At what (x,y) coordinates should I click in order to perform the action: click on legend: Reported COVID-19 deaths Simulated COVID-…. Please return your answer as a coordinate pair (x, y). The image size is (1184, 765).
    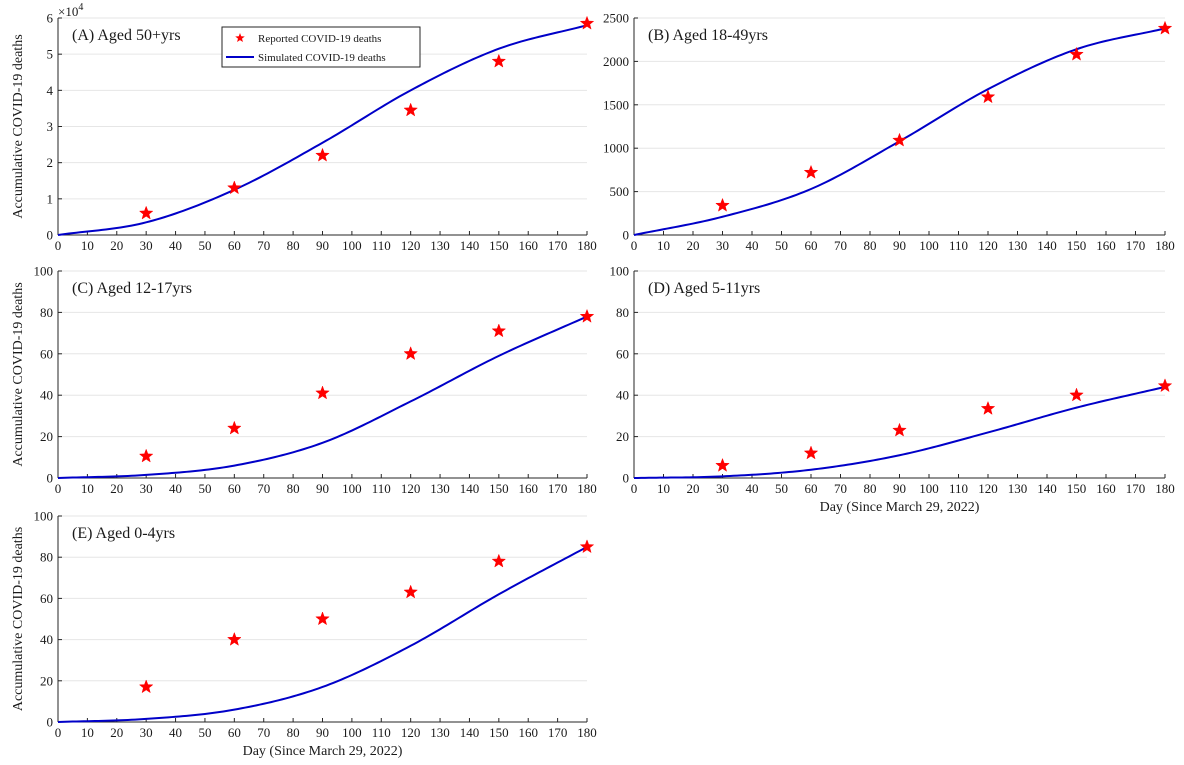
    Looking at the image, I should click on (321, 47).